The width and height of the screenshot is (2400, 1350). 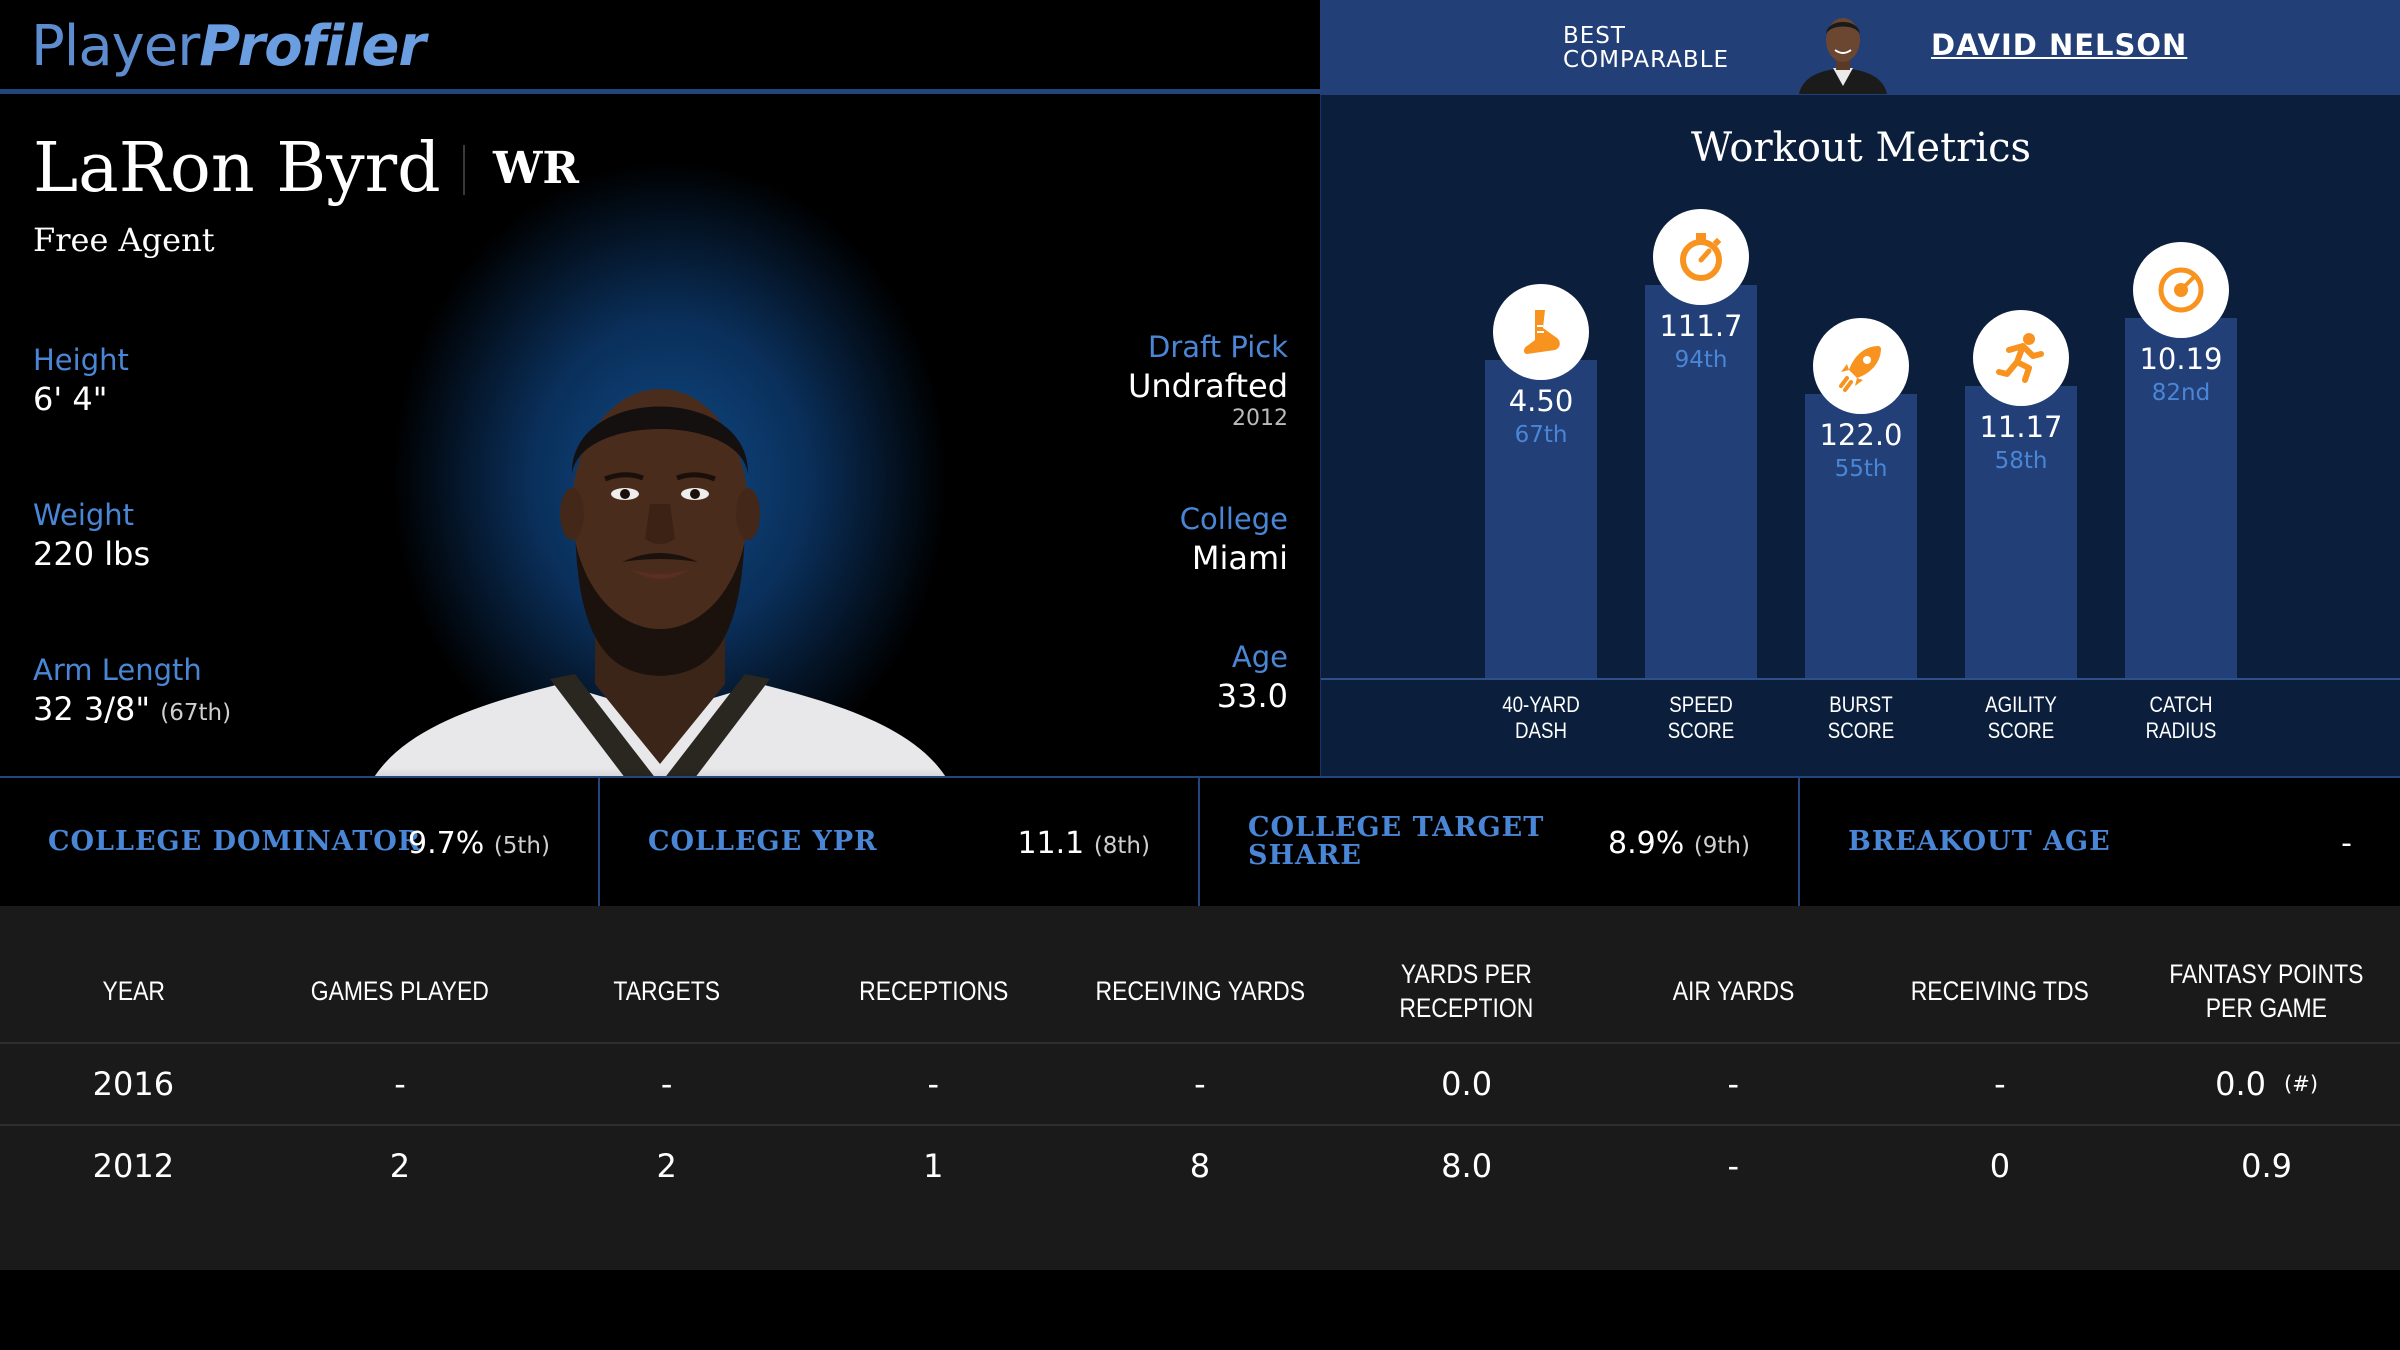 I want to click on comparable-player-photo, so click(x=1843, y=50).